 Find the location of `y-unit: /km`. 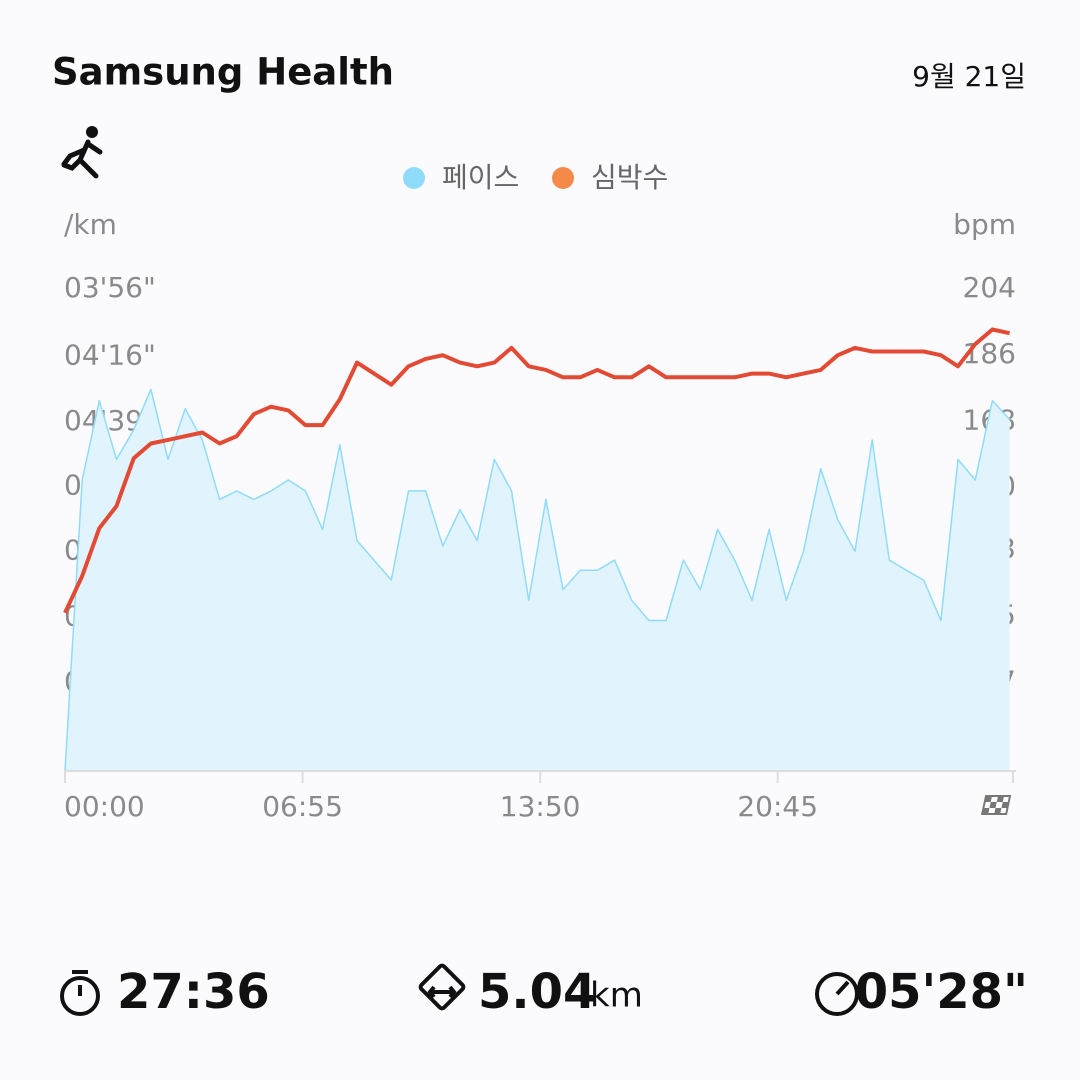

y-unit: /km is located at coordinates (90, 224).